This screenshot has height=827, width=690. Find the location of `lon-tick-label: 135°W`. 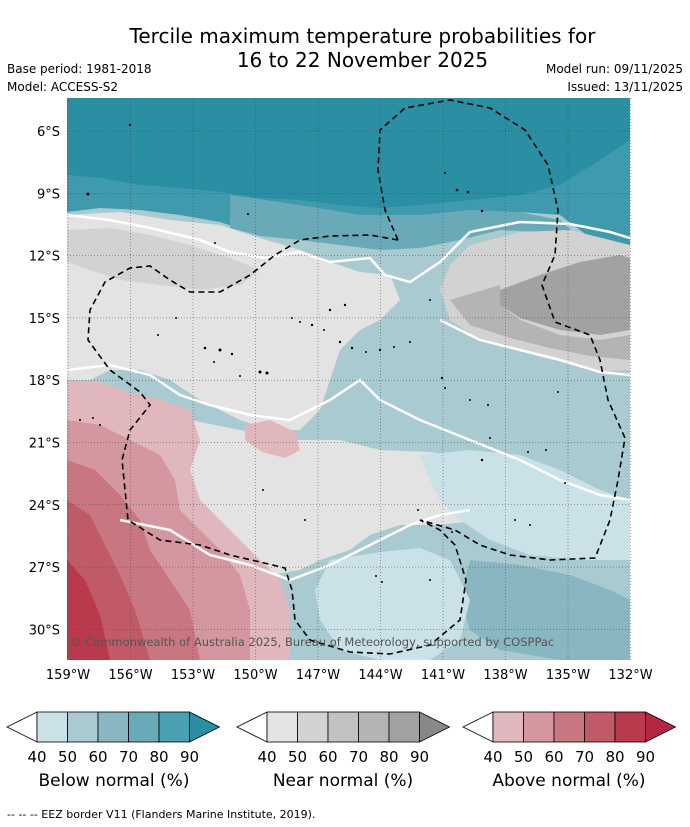

lon-tick-label: 135°W is located at coordinates (568, 675).